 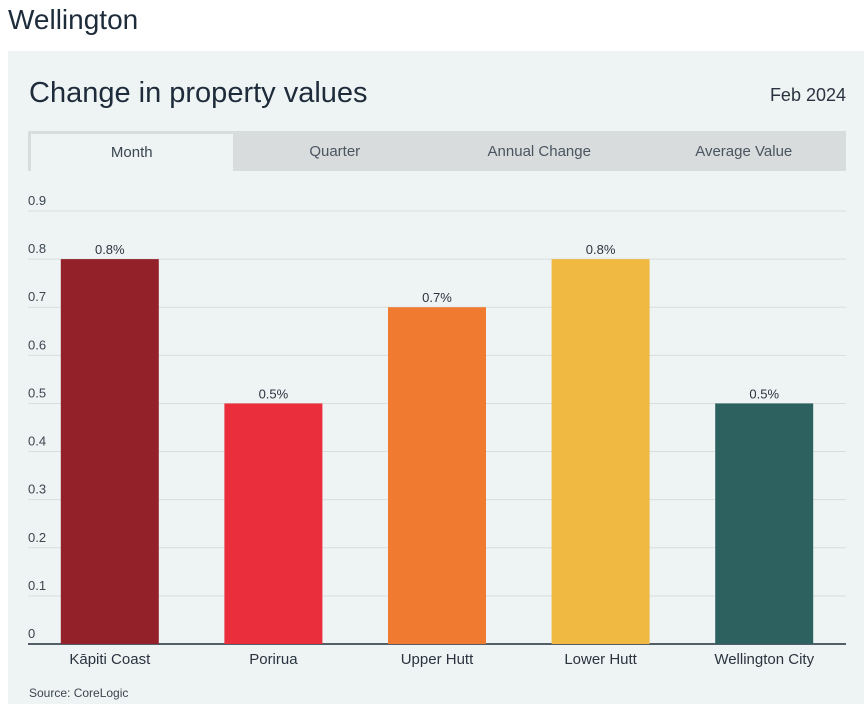 I want to click on y-tick-label: 0.5, so click(x=37, y=392).